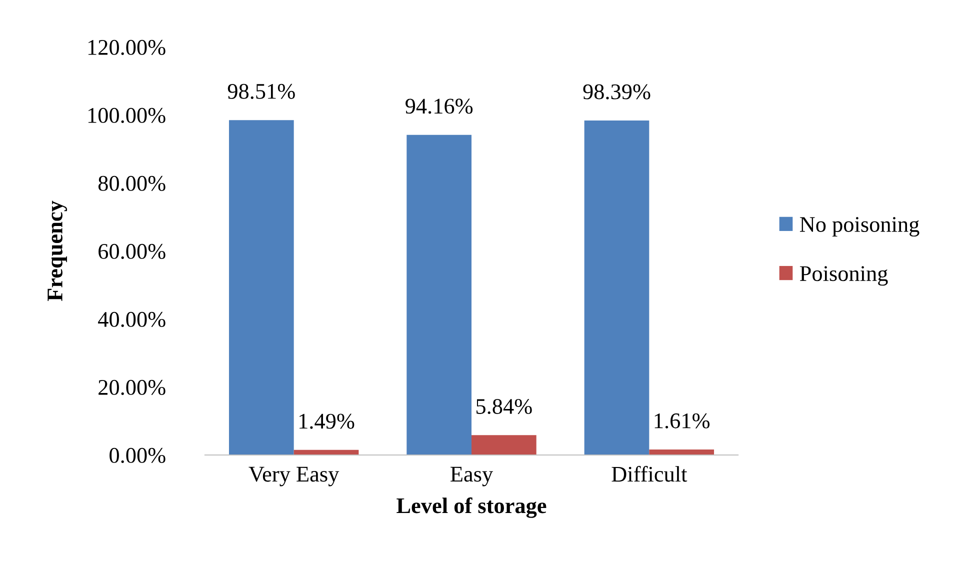 This screenshot has width=958, height=564. Describe the element at coordinates (860, 227) in the screenshot. I see `legend-label: No poisoning` at that location.